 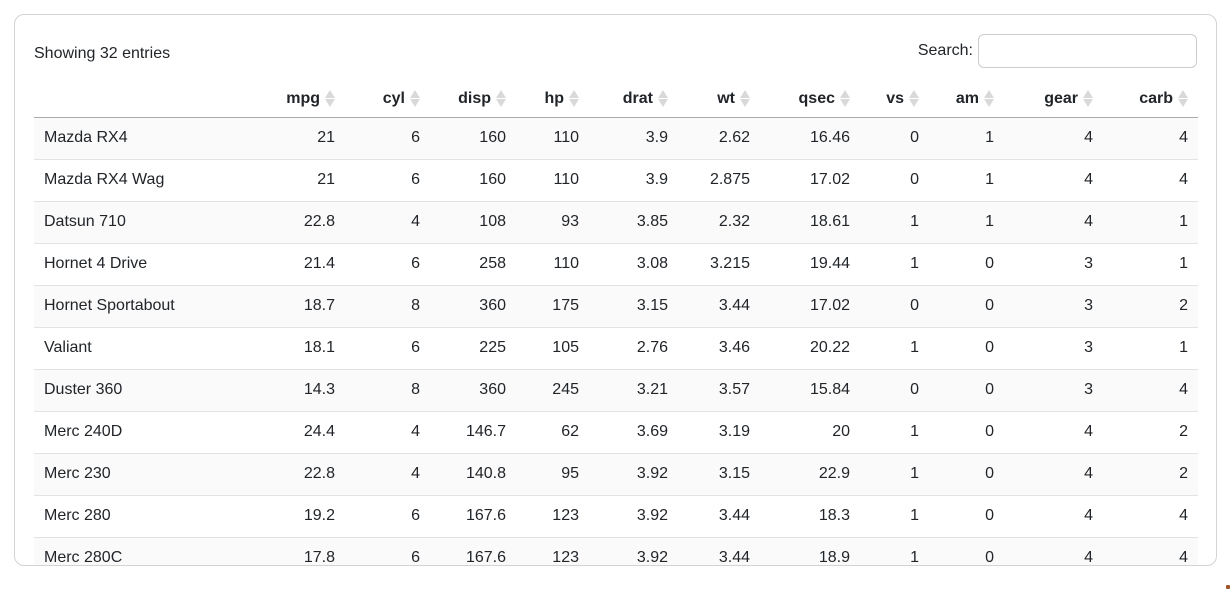 I want to click on data-cell: 62, so click(x=552, y=431).